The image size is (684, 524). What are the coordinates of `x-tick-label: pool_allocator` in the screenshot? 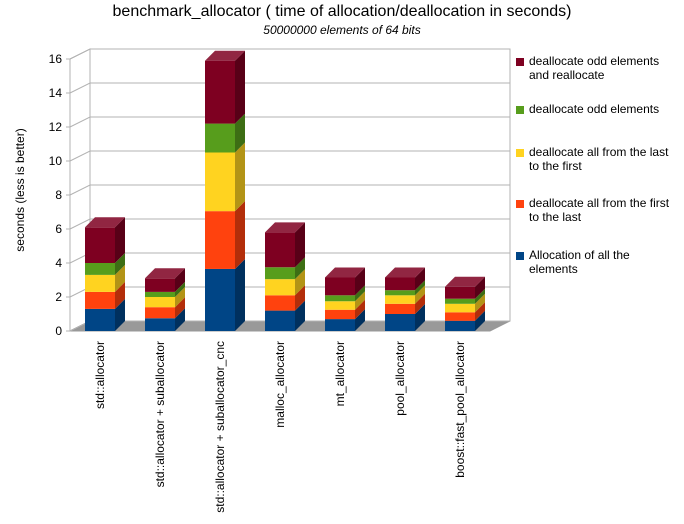 It's located at (400, 378).